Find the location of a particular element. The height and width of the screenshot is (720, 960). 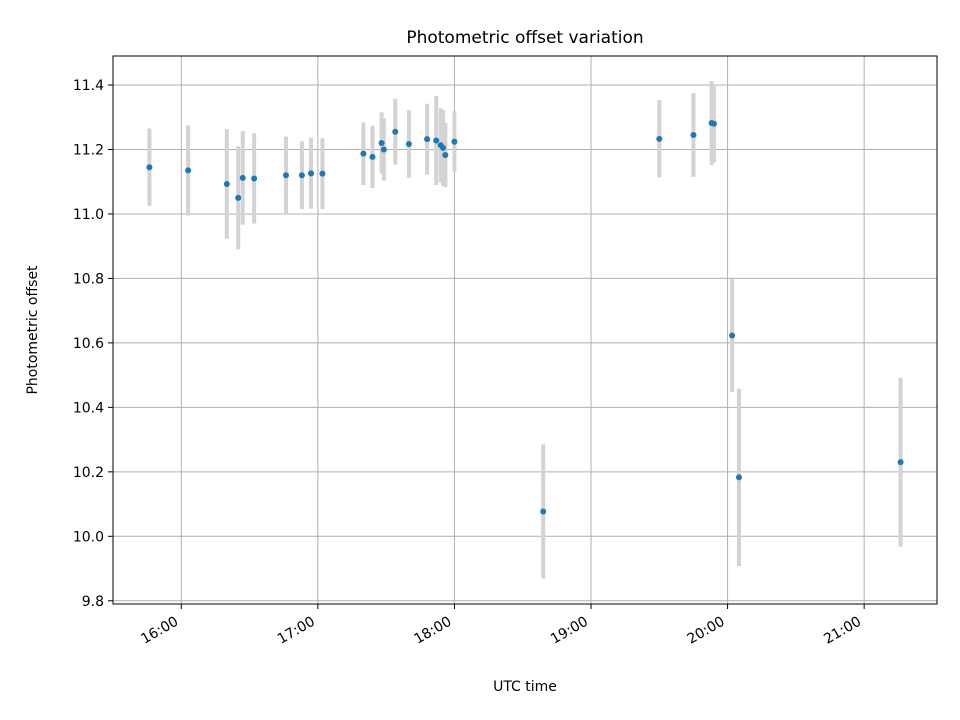

y-tick-label: 9.8 is located at coordinates (93, 602).